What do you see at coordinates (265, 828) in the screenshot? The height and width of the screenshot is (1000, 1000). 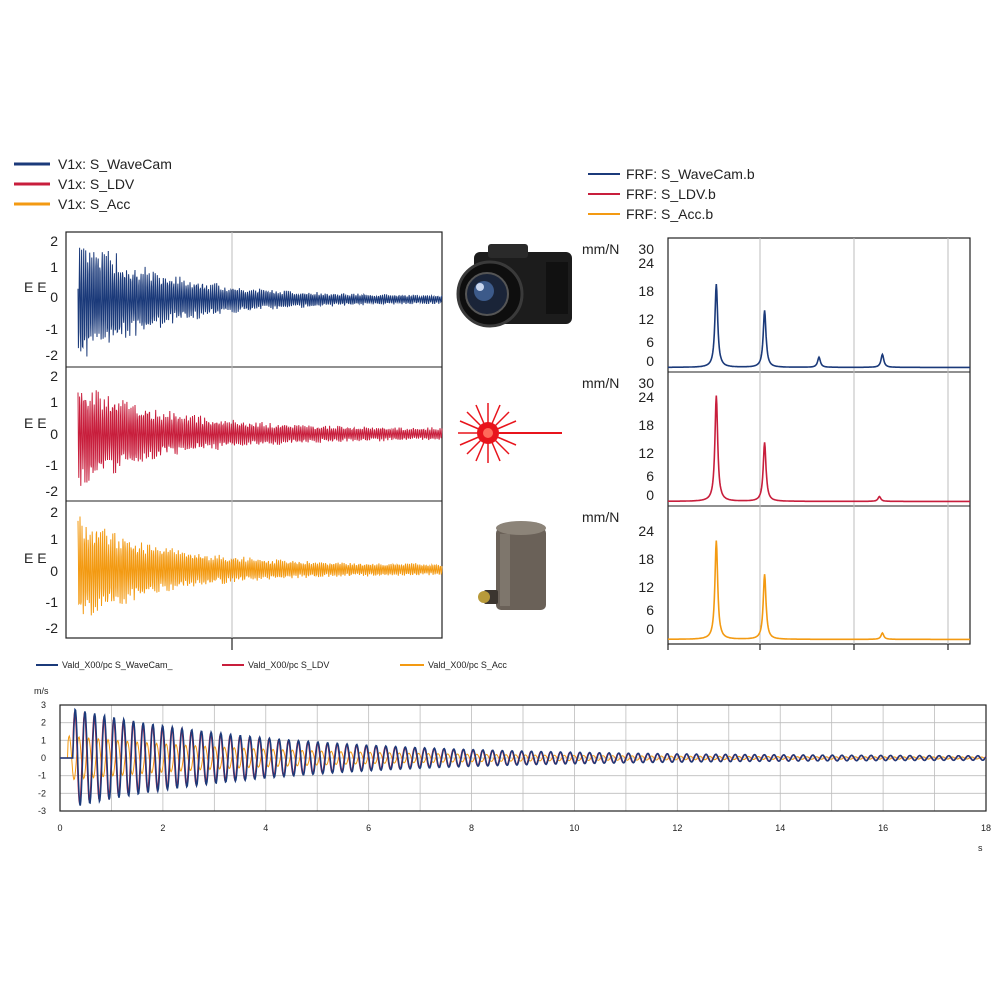 I see `overlay-xtick-label: 4` at bounding box center [265, 828].